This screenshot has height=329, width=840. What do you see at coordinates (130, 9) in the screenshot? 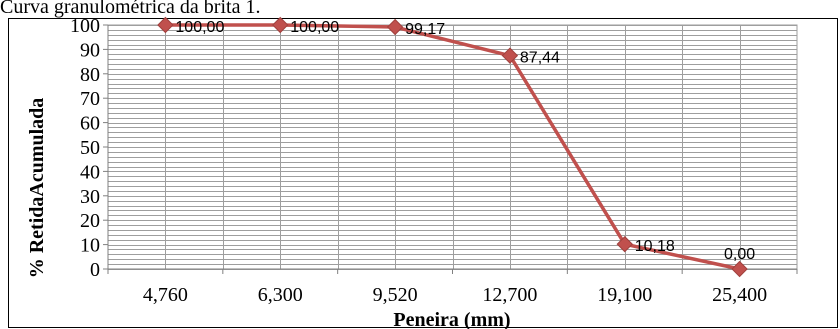
I see `chart-caption: Curva granulométrica da brita 1.` at bounding box center [130, 9].